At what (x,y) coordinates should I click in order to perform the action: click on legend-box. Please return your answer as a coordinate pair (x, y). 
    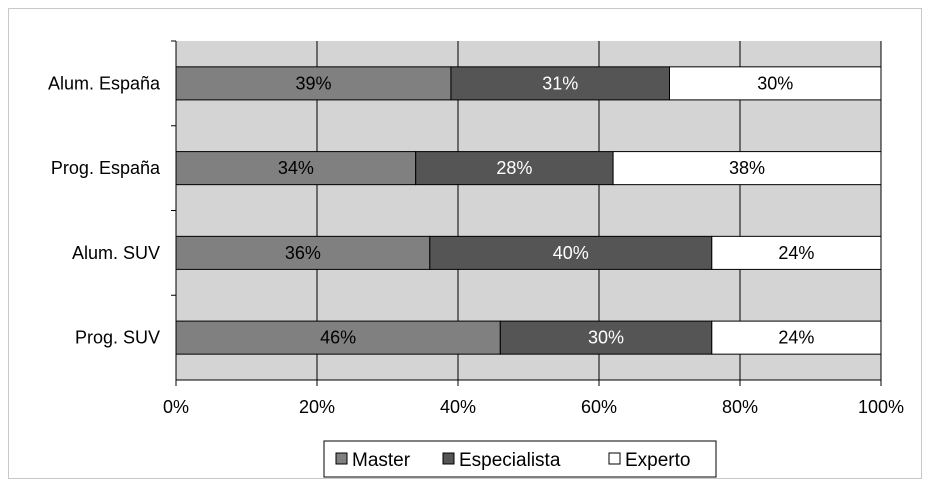
    Looking at the image, I should click on (520, 459).